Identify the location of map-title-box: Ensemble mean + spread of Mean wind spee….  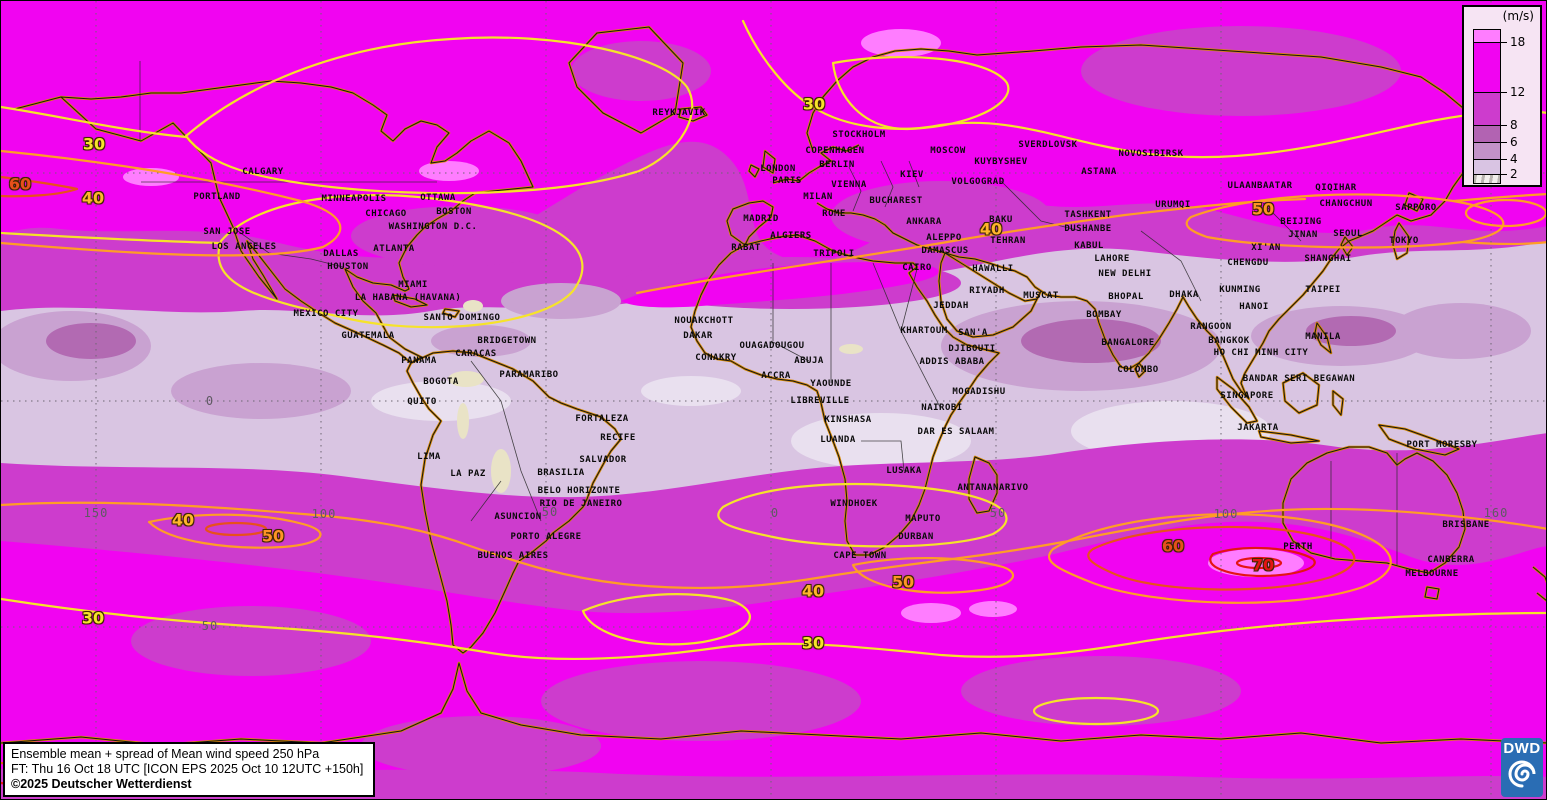
(189, 769).